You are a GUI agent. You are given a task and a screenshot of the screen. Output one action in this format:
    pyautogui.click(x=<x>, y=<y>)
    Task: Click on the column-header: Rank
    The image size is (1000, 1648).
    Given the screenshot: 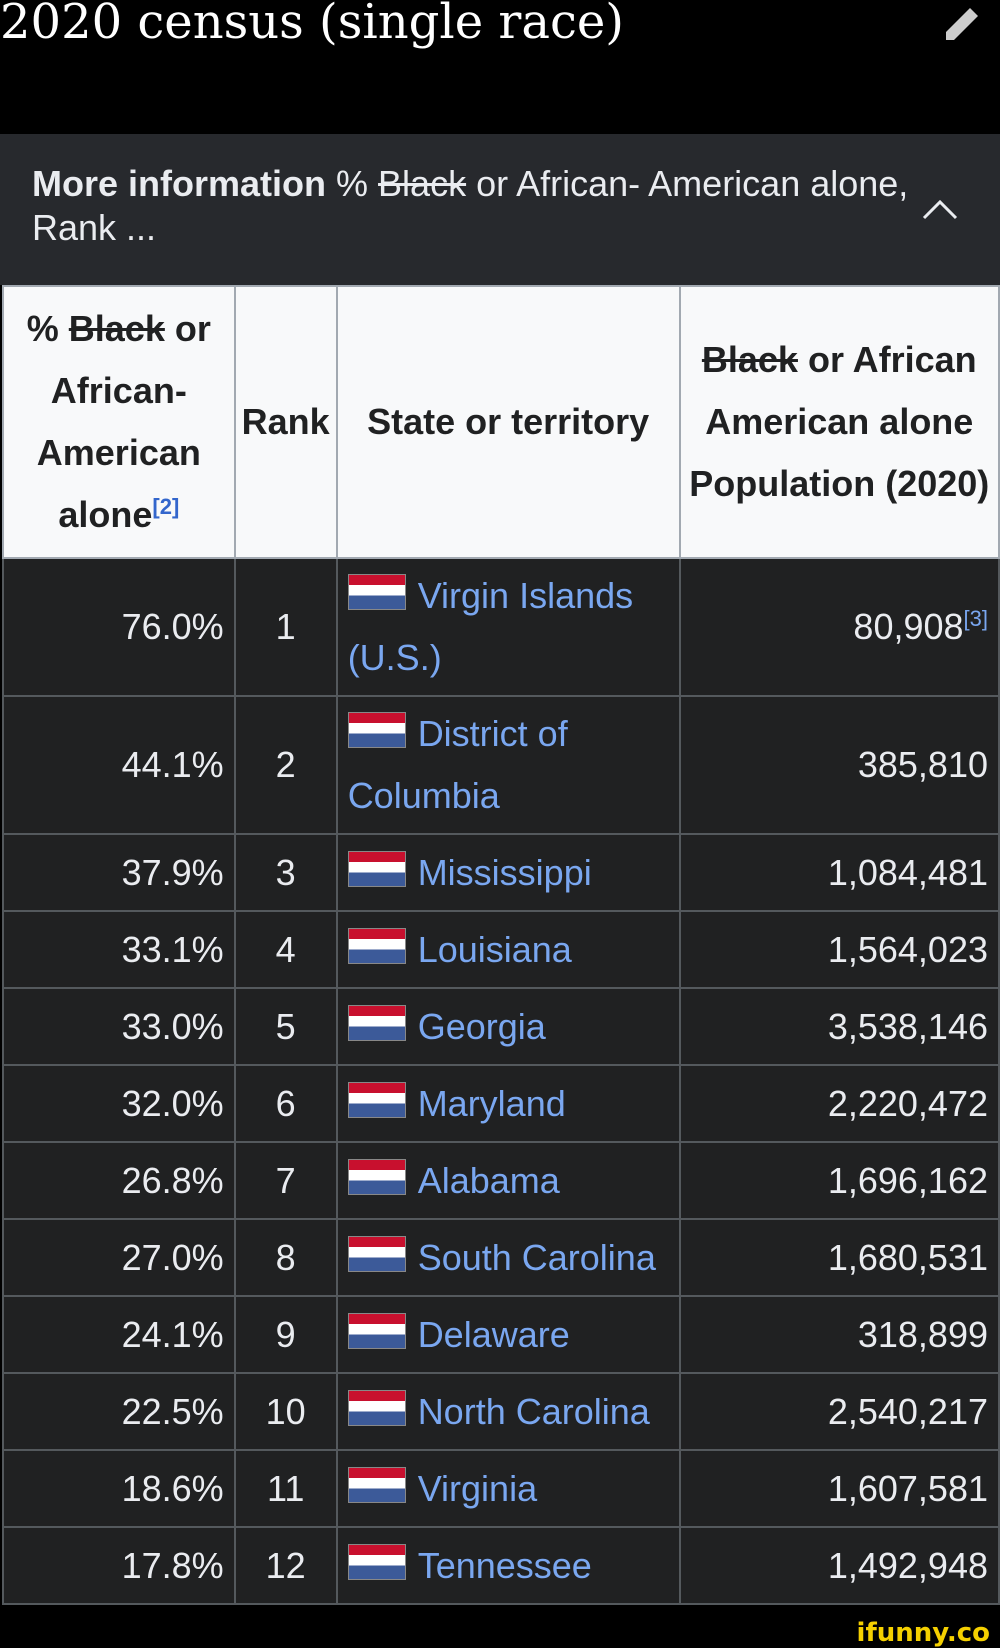 What is the action you would take?
    pyautogui.click(x=285, y=422)
    